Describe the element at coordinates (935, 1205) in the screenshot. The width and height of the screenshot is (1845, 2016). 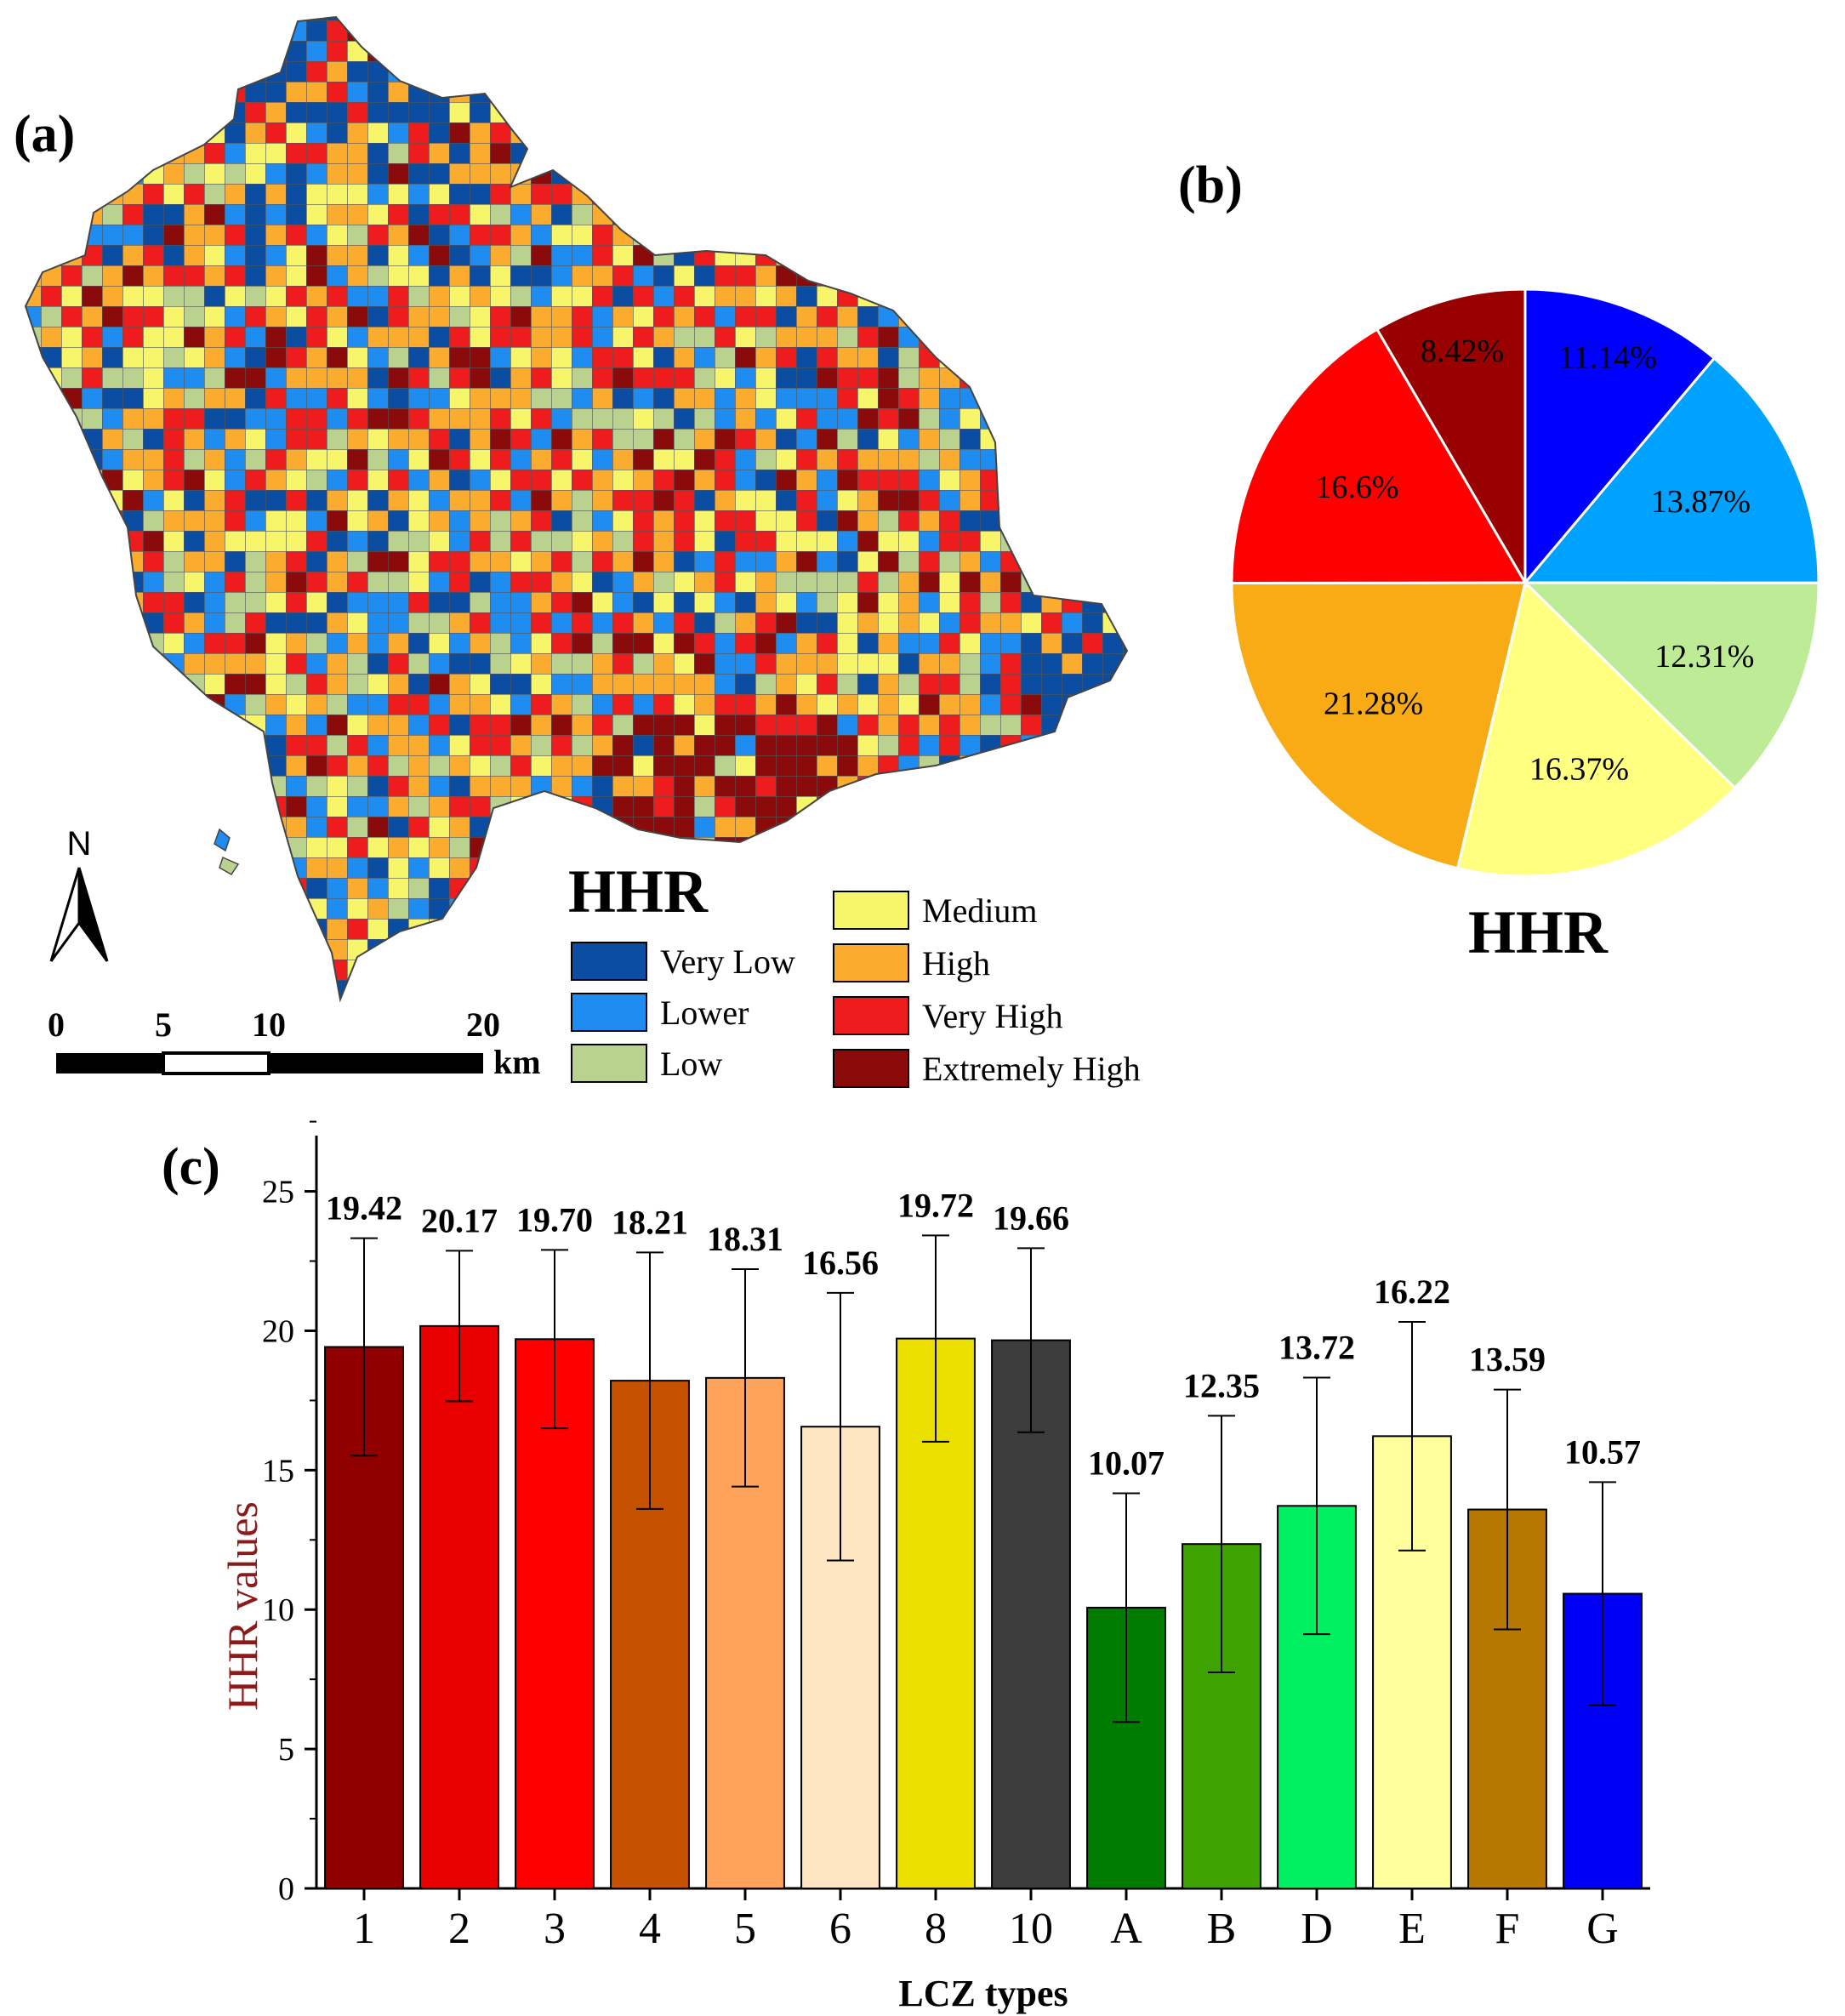
I see `bar-value-label-8: 19.72` at that location.